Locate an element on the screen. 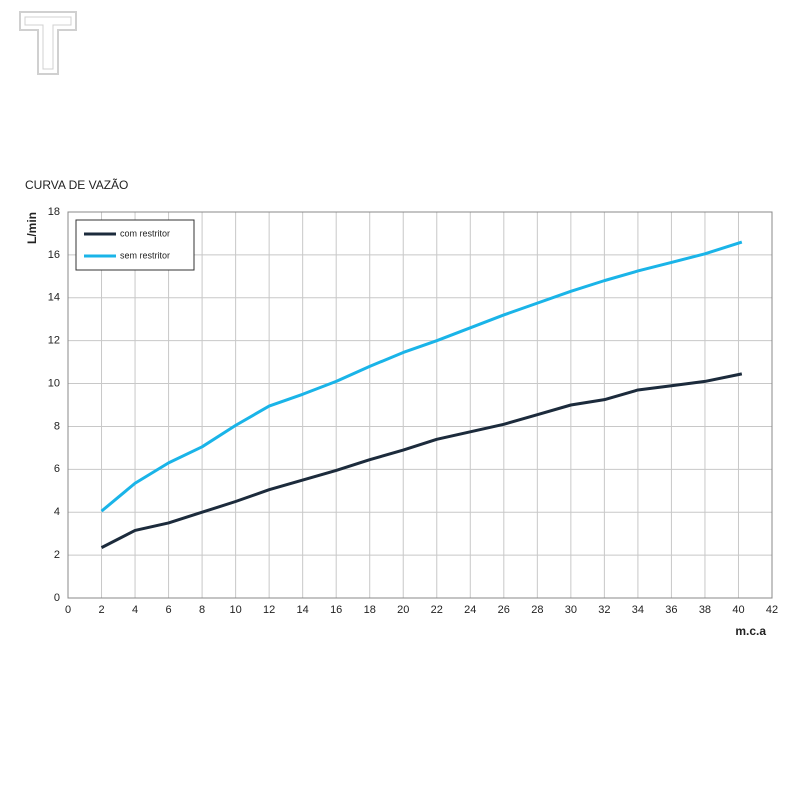 This screenshot has width=800, height=800. x-tick-label: 40 is located at coordinates (738, 610).